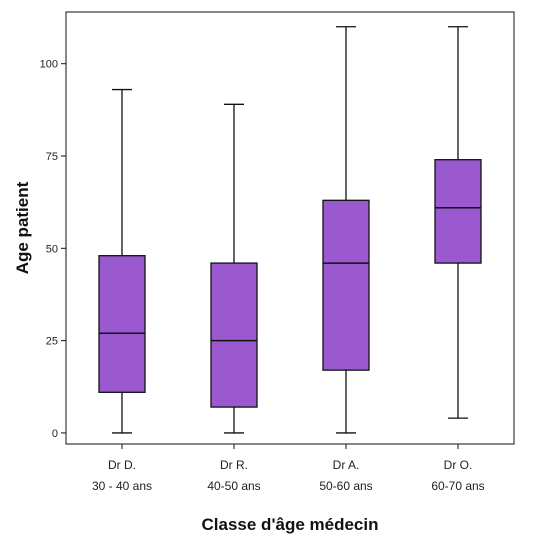  Describe the element at coordinates (345, 486) in the screenshot. I see `x-category-age-range: 50-60 ans` at that location.